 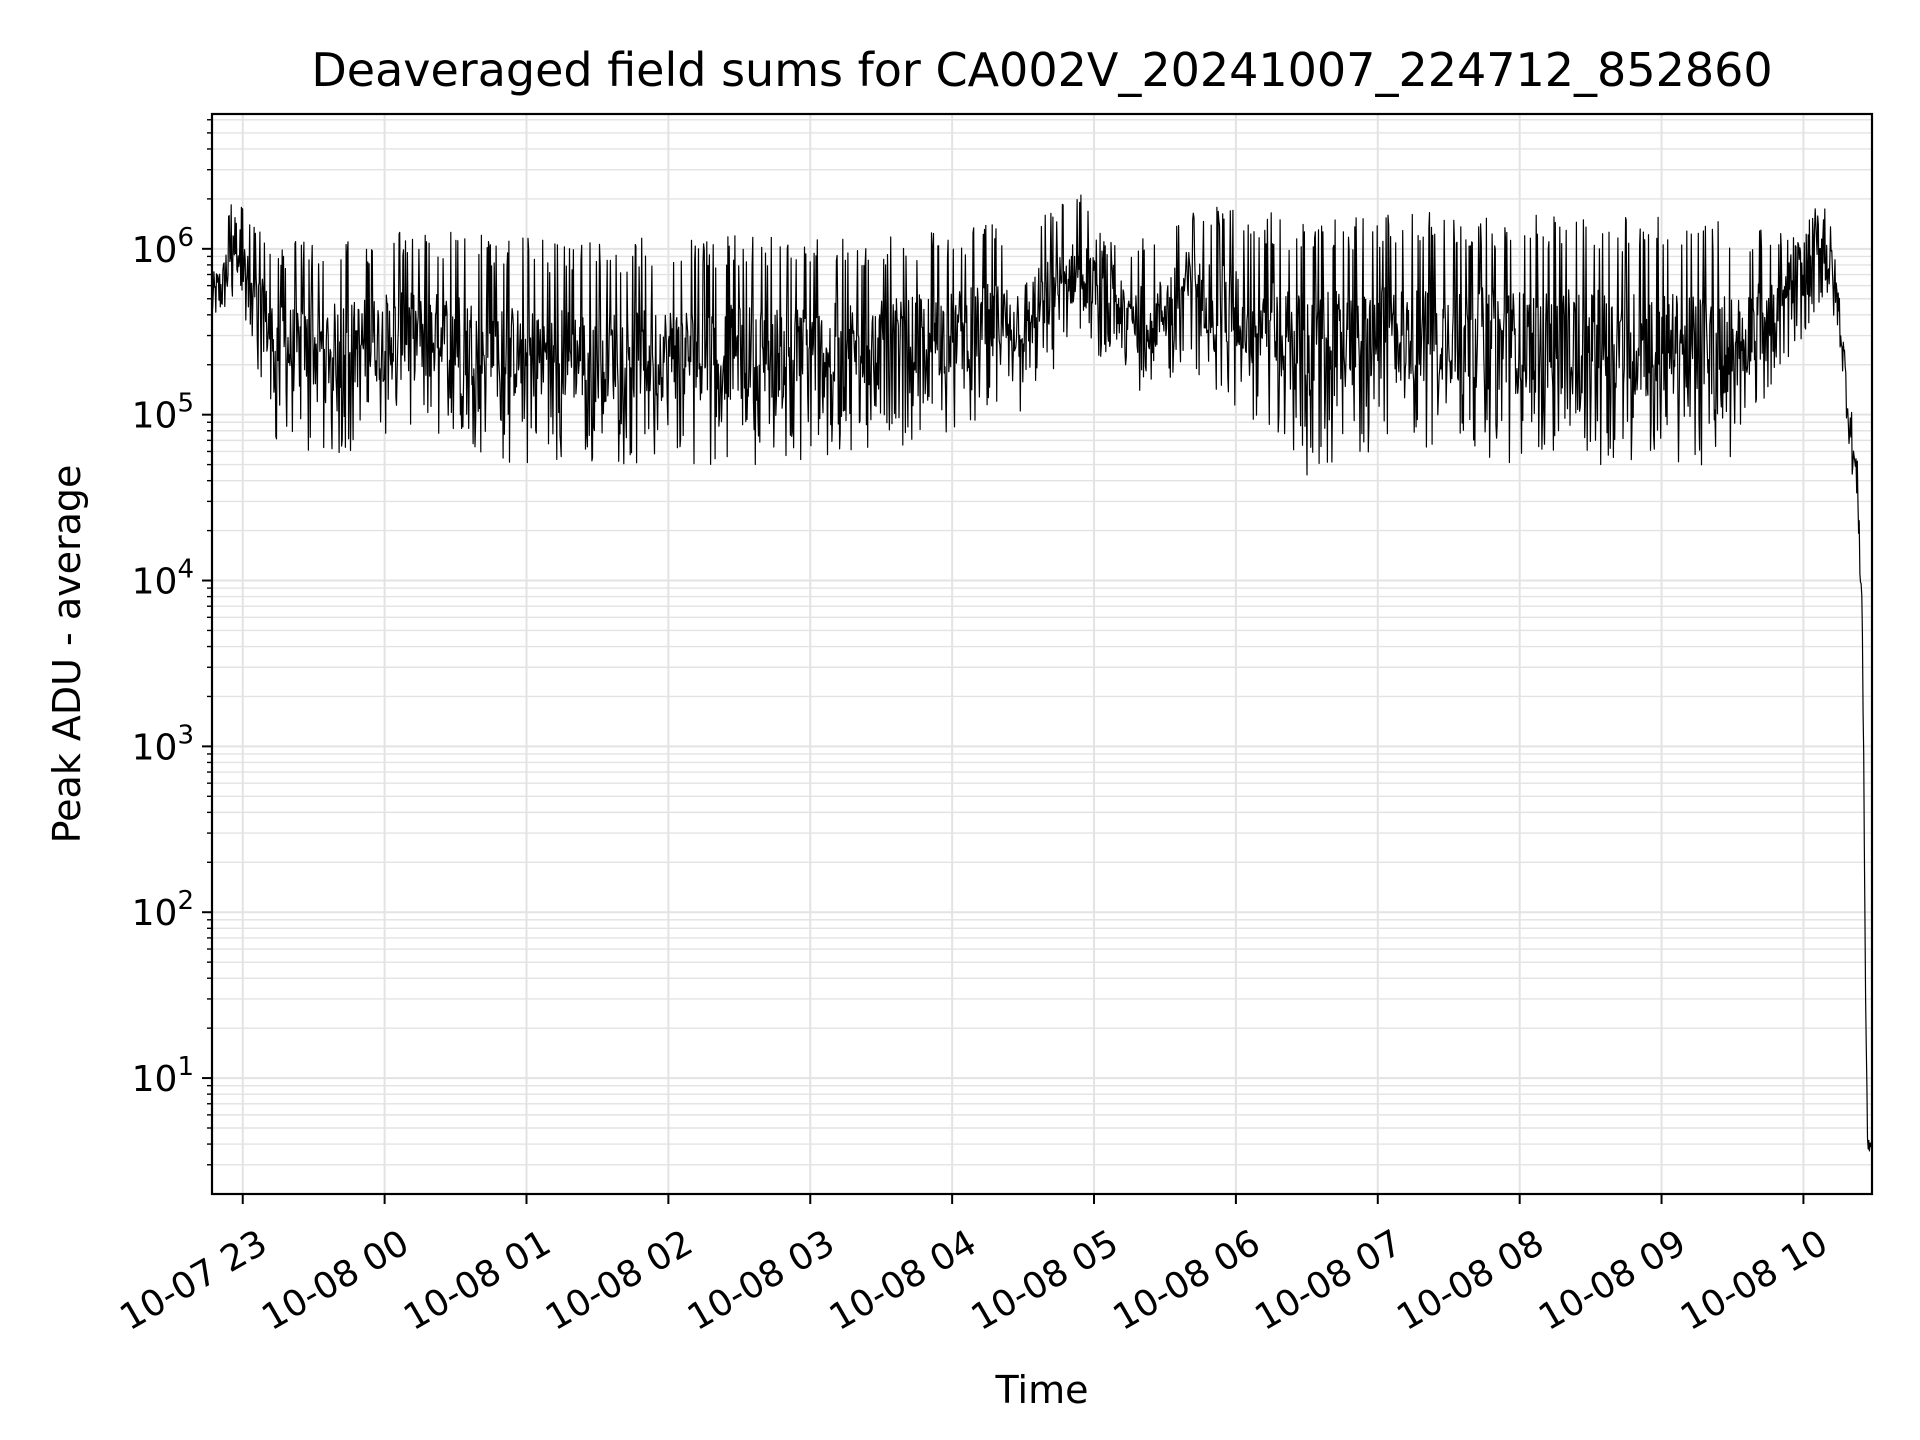 I want to click on y-axis: 10¹ 10² 10³ 10⁴ 10⁵ 10⁶, so click(x=172, y=661).